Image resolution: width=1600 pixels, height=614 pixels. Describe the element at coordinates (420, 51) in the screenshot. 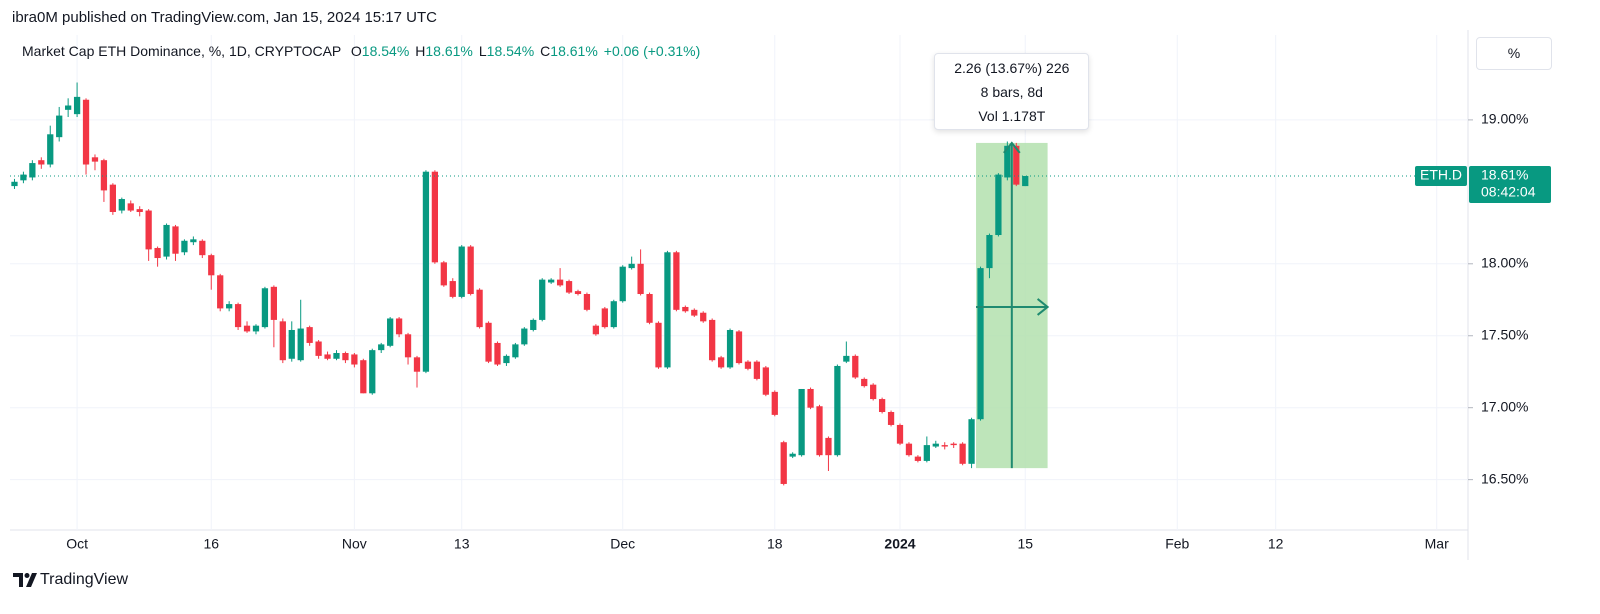

I see `readout-key: H` at that location.